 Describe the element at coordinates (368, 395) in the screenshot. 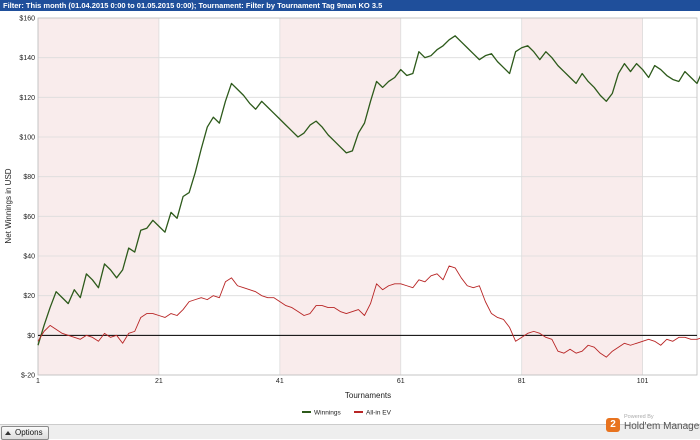

I see `x-axis-label: Tournaments` at that location.